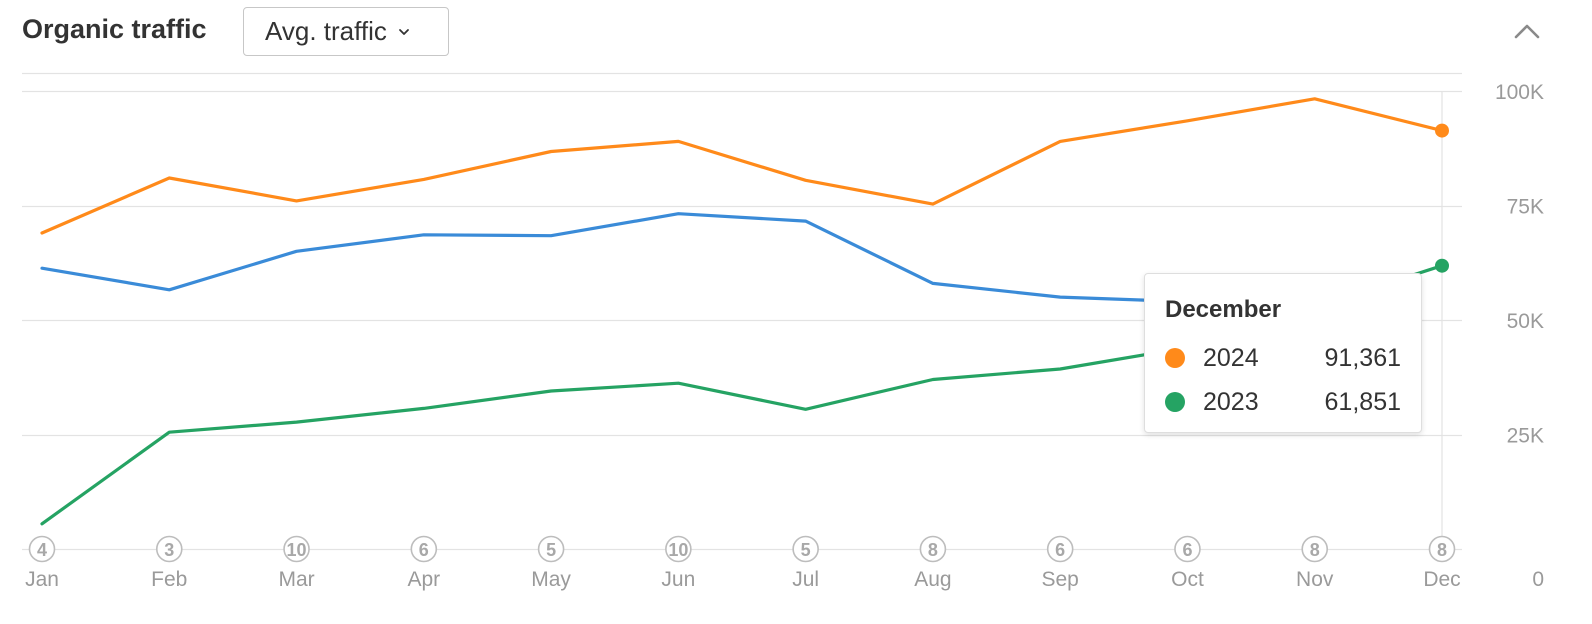 The width and height of the screenshot is (1592, 624). What do you see at coordinates (296, 579) in the screenshot?
I see `x-tick-label: Mar` at bounding box center [296, 579].